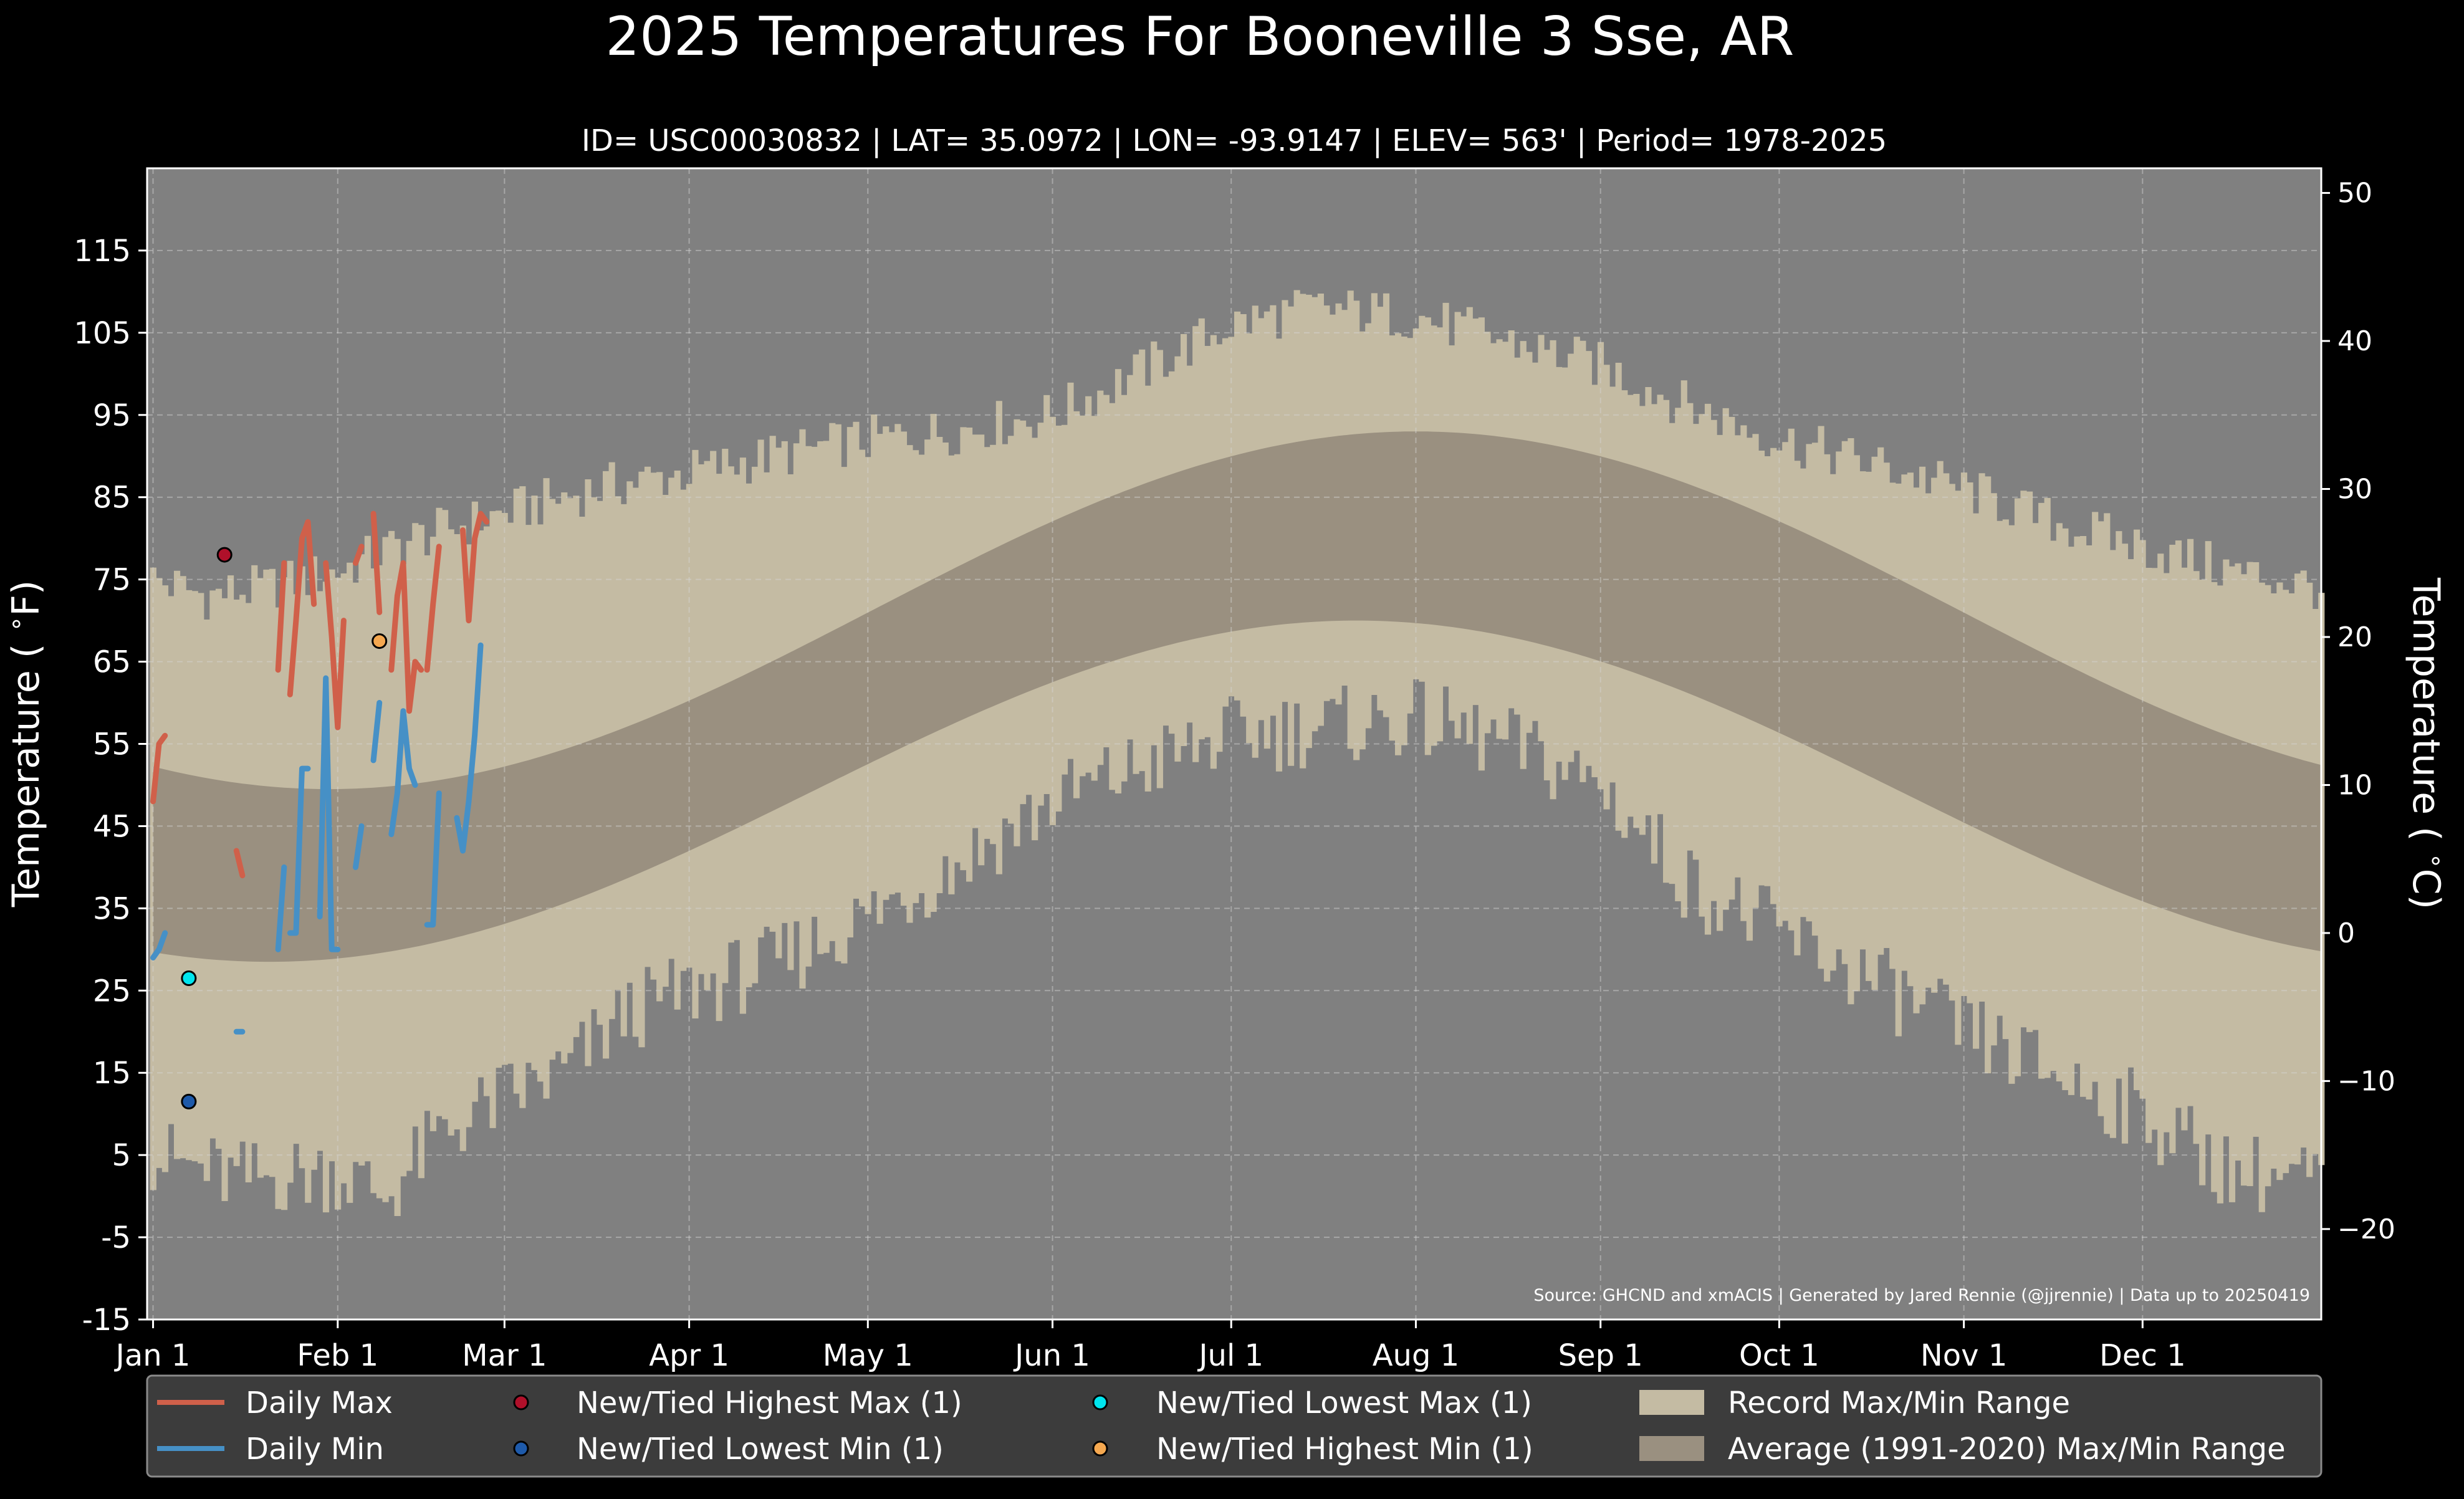 This screenshot has width=2464, height=1499. Describe the element at coordinates (505, 1355) in the screenshot. I see `x-tick-label: Mar 1` at that location.